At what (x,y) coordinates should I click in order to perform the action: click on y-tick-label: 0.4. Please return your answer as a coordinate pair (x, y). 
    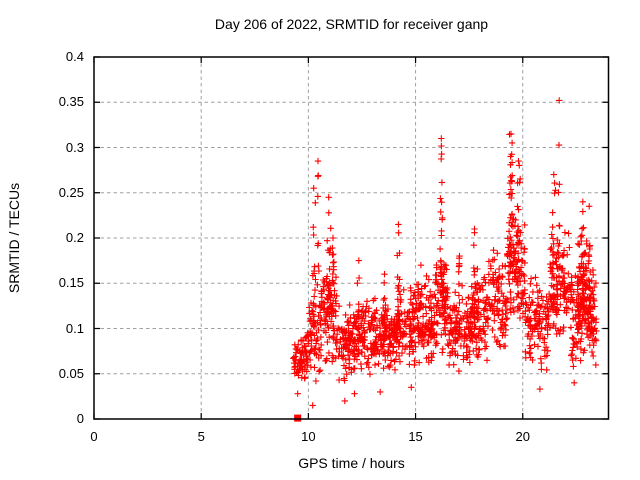
    Looking at the image, I should click on (74, 56).